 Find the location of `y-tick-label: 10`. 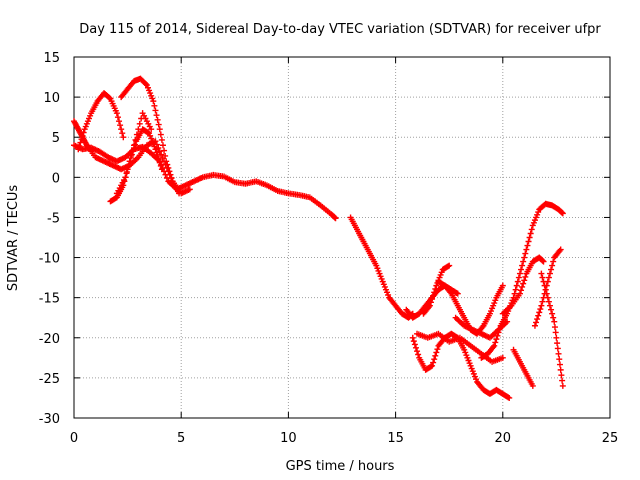

y-tick-label: 10 is located at coordinates (51, 98).